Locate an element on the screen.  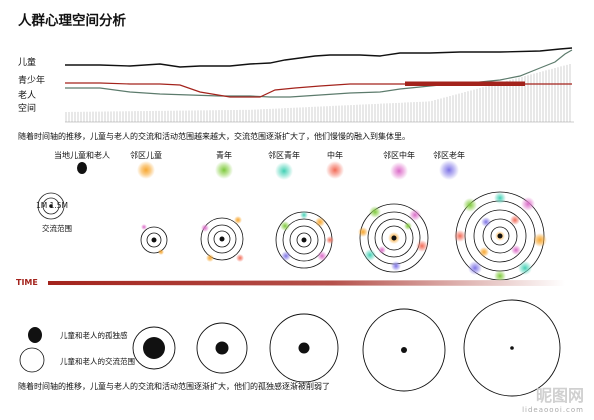
bottom-legend-circle is located at coordinates (32, 360).